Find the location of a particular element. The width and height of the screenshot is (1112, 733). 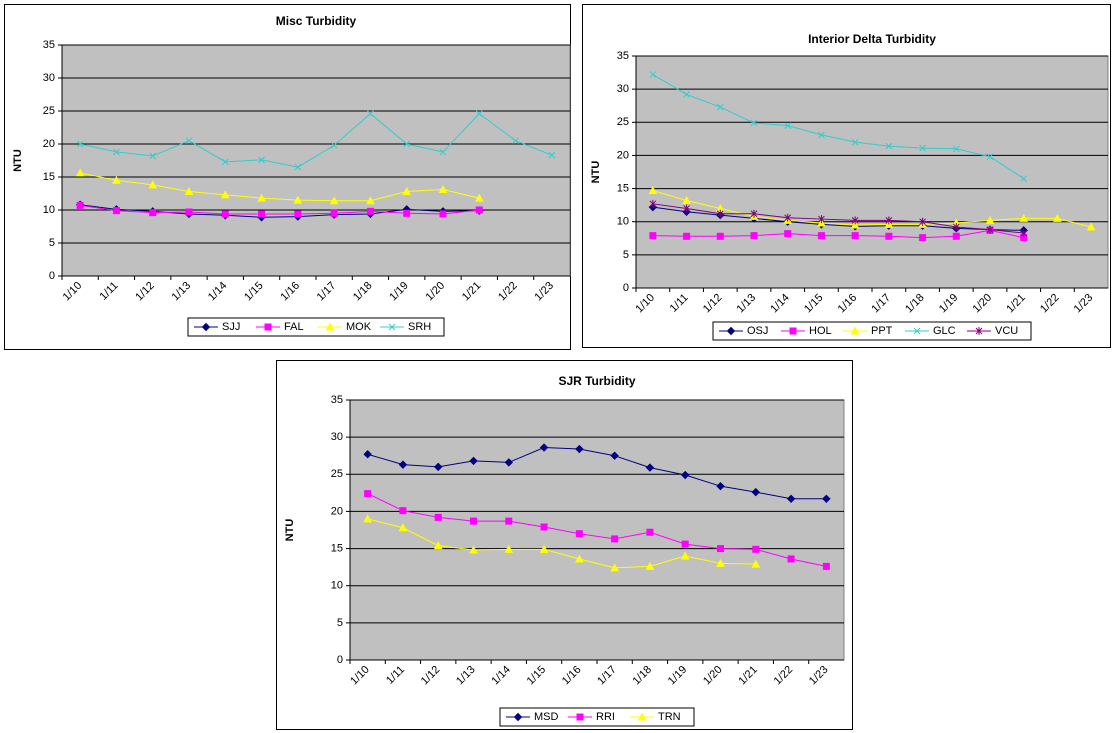

legend-label: MSD is located at coordinates (546, 717).